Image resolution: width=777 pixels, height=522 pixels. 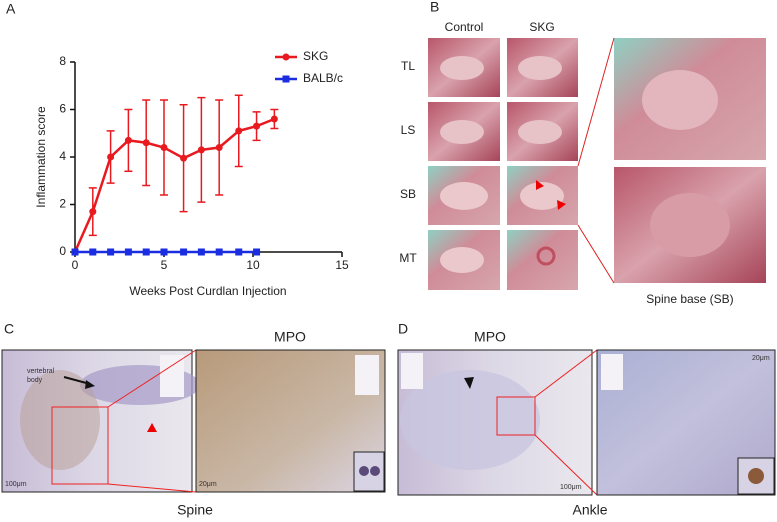 What do you see at coordinates (207, 291) in the screenshot?
I see `x-axis-title: Weeks Post Curdlan Injection` at bounding box center [207, 291].